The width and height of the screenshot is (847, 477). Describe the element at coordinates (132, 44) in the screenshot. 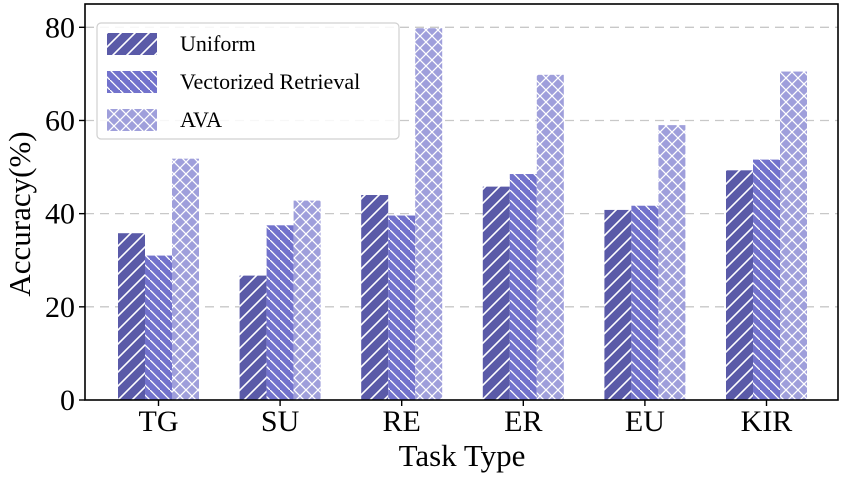

I see `legend-swatch-uniform` at that location.